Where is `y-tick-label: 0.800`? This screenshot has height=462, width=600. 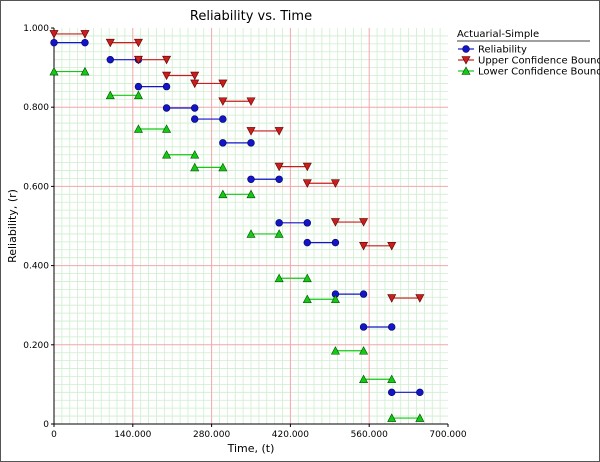
y-tick-label: 0.800 is located at coordinates (36, 108).